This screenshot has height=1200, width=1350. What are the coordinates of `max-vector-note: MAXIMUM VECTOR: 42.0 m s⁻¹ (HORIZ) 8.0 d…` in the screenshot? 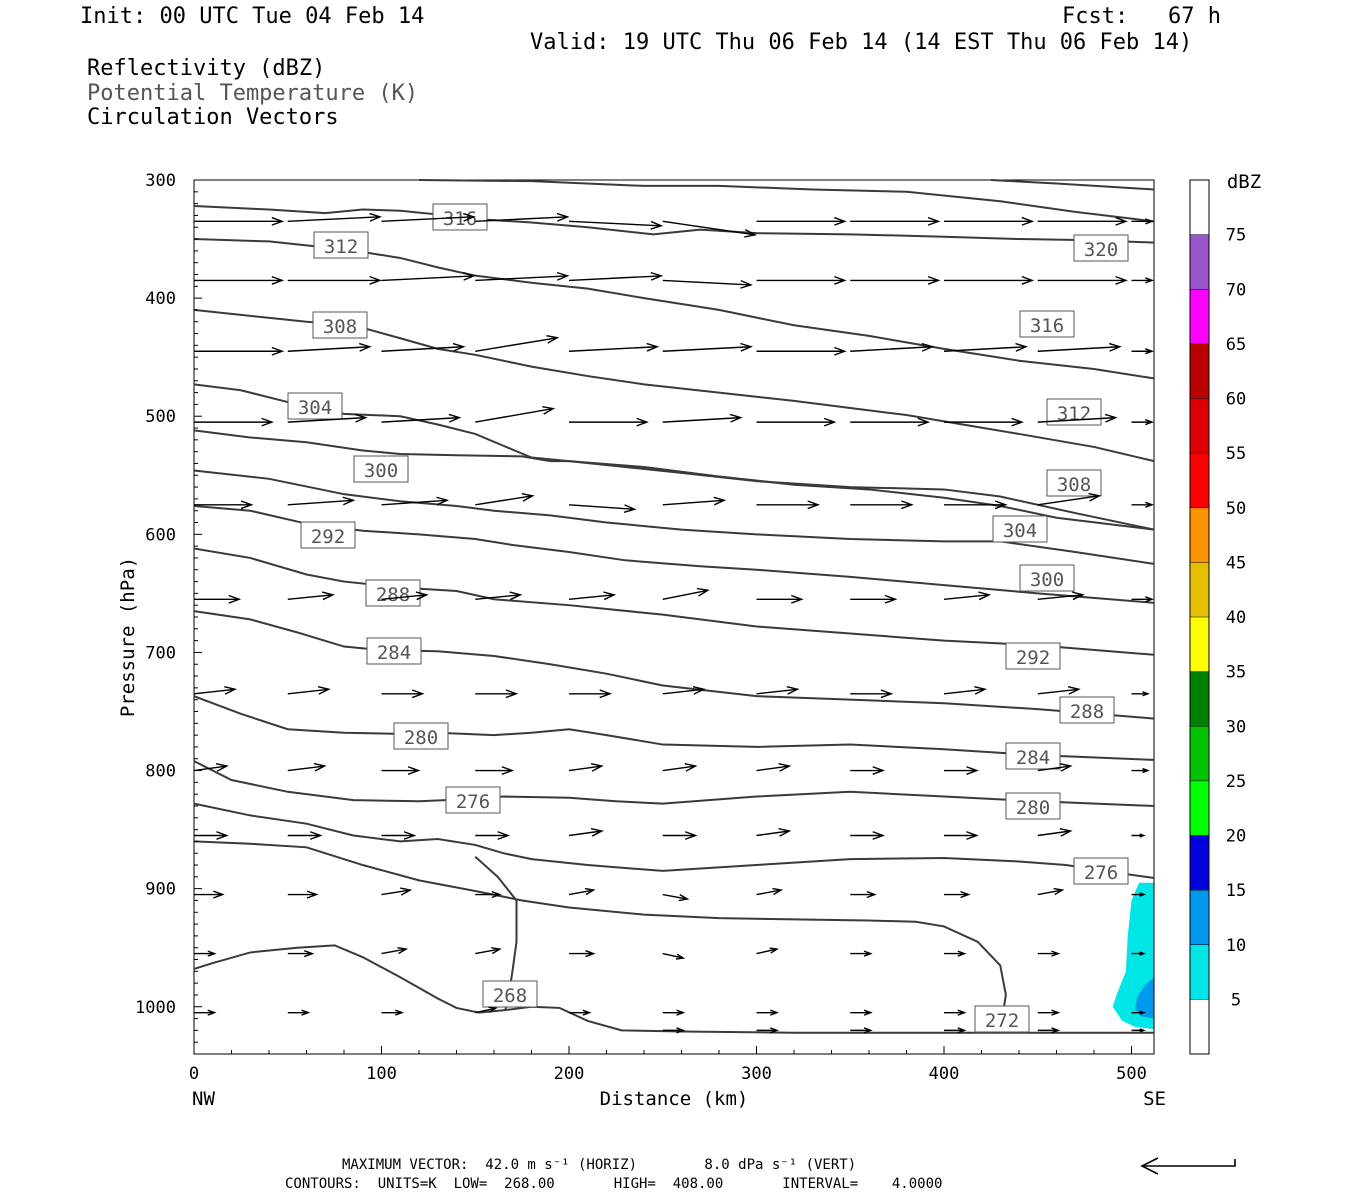 It's located at (599, 1165).